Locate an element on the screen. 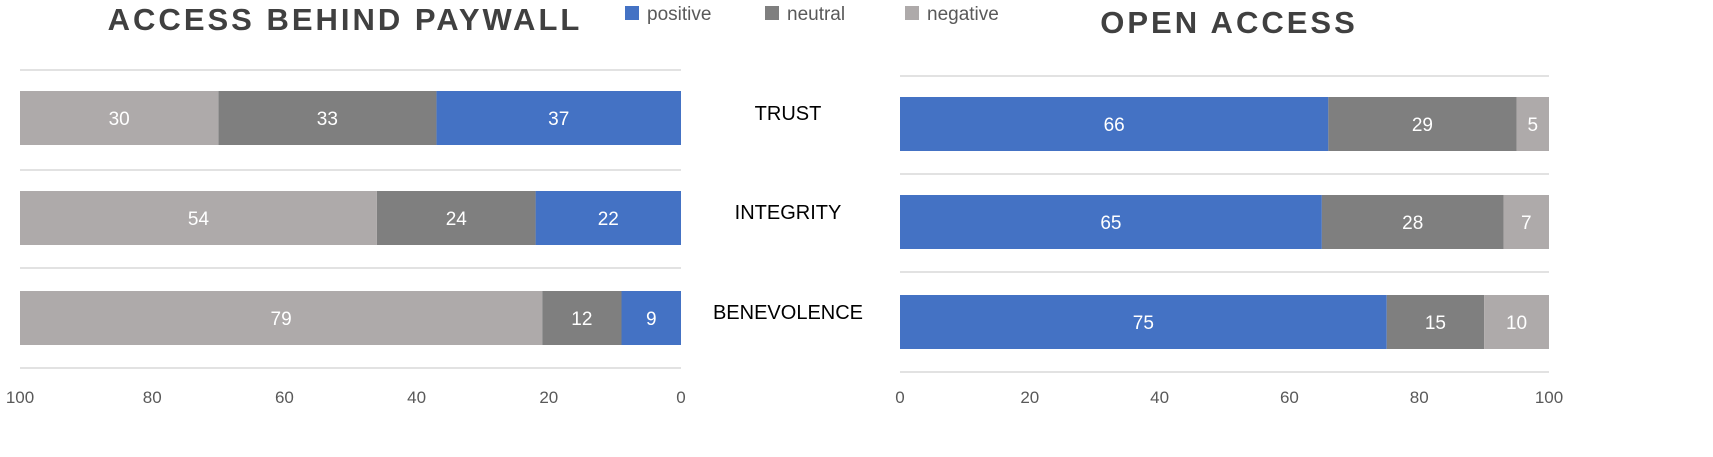  bar-value-label: 33 is located at coordinates (327, 119).